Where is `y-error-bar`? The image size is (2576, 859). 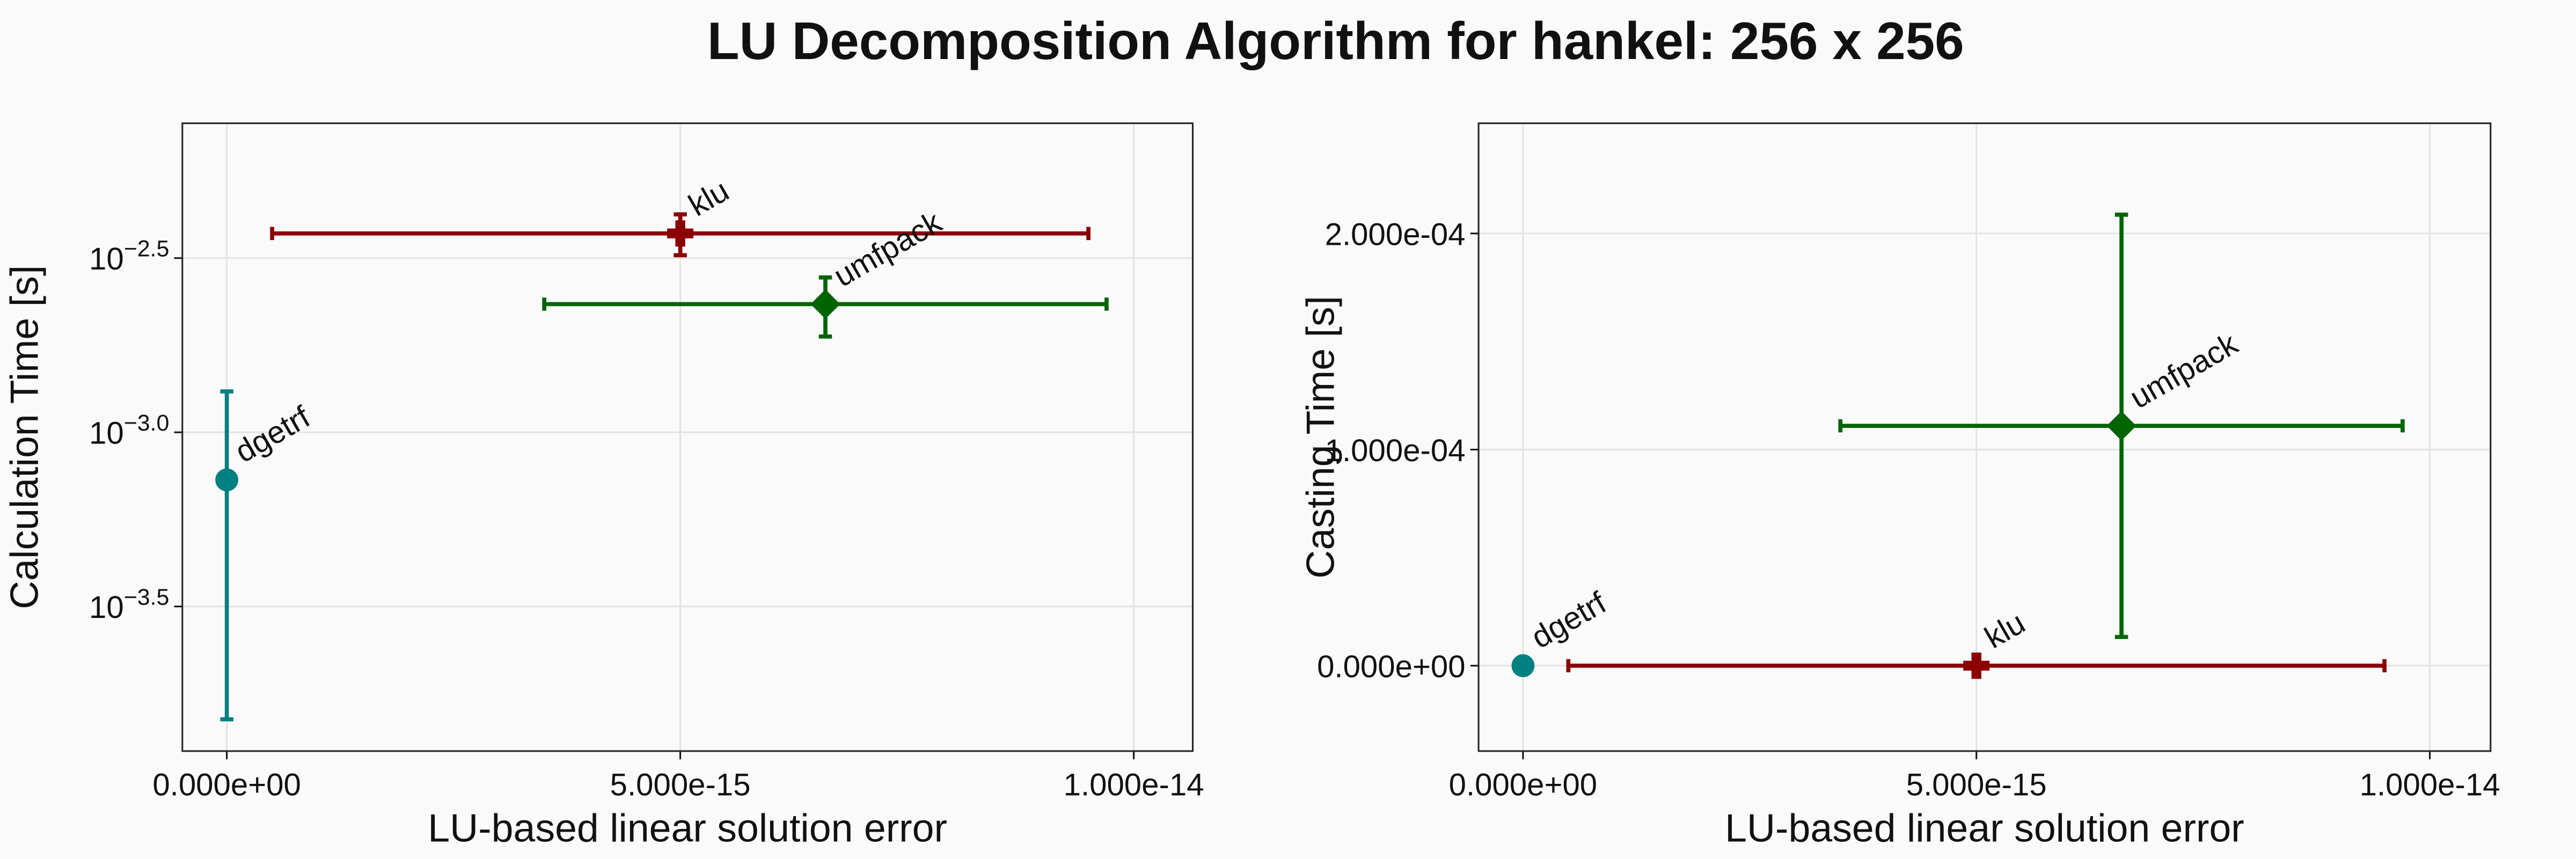
y-error-bar is located at coordinates (226, 555).